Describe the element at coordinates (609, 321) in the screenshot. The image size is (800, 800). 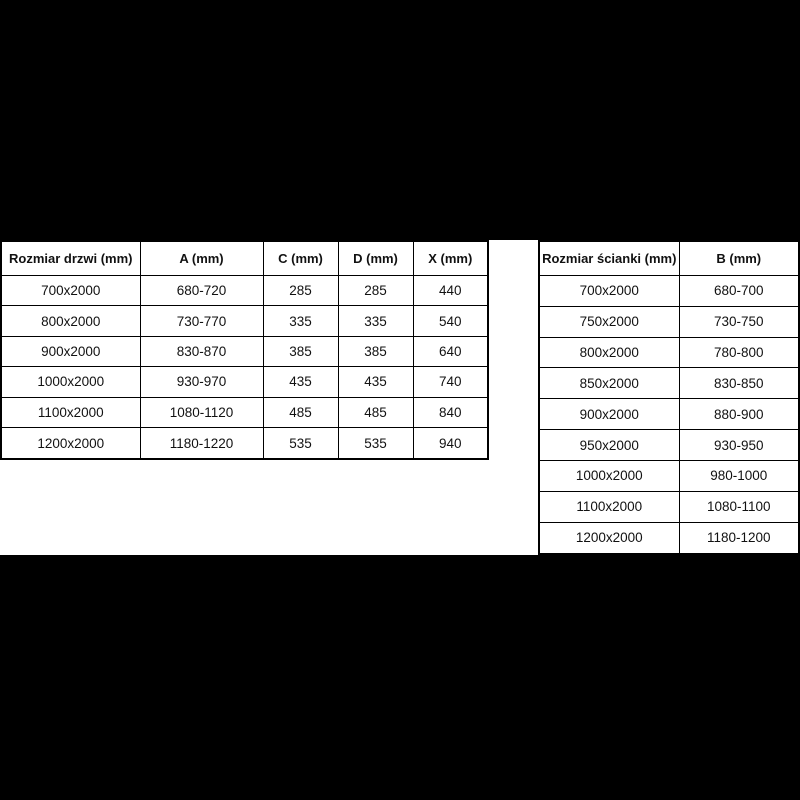
I see `table-cell: 750x2000` at that location.